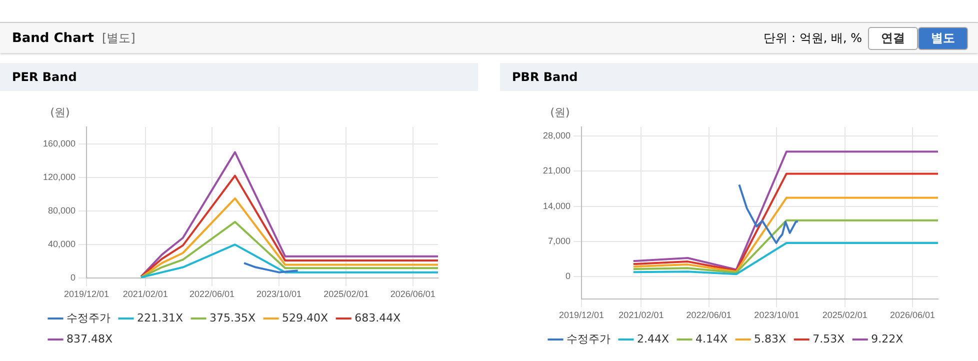 The height and width of the screenshot is (361, 978). I want to click on legend-label: 221.31X, so click(160, 317).